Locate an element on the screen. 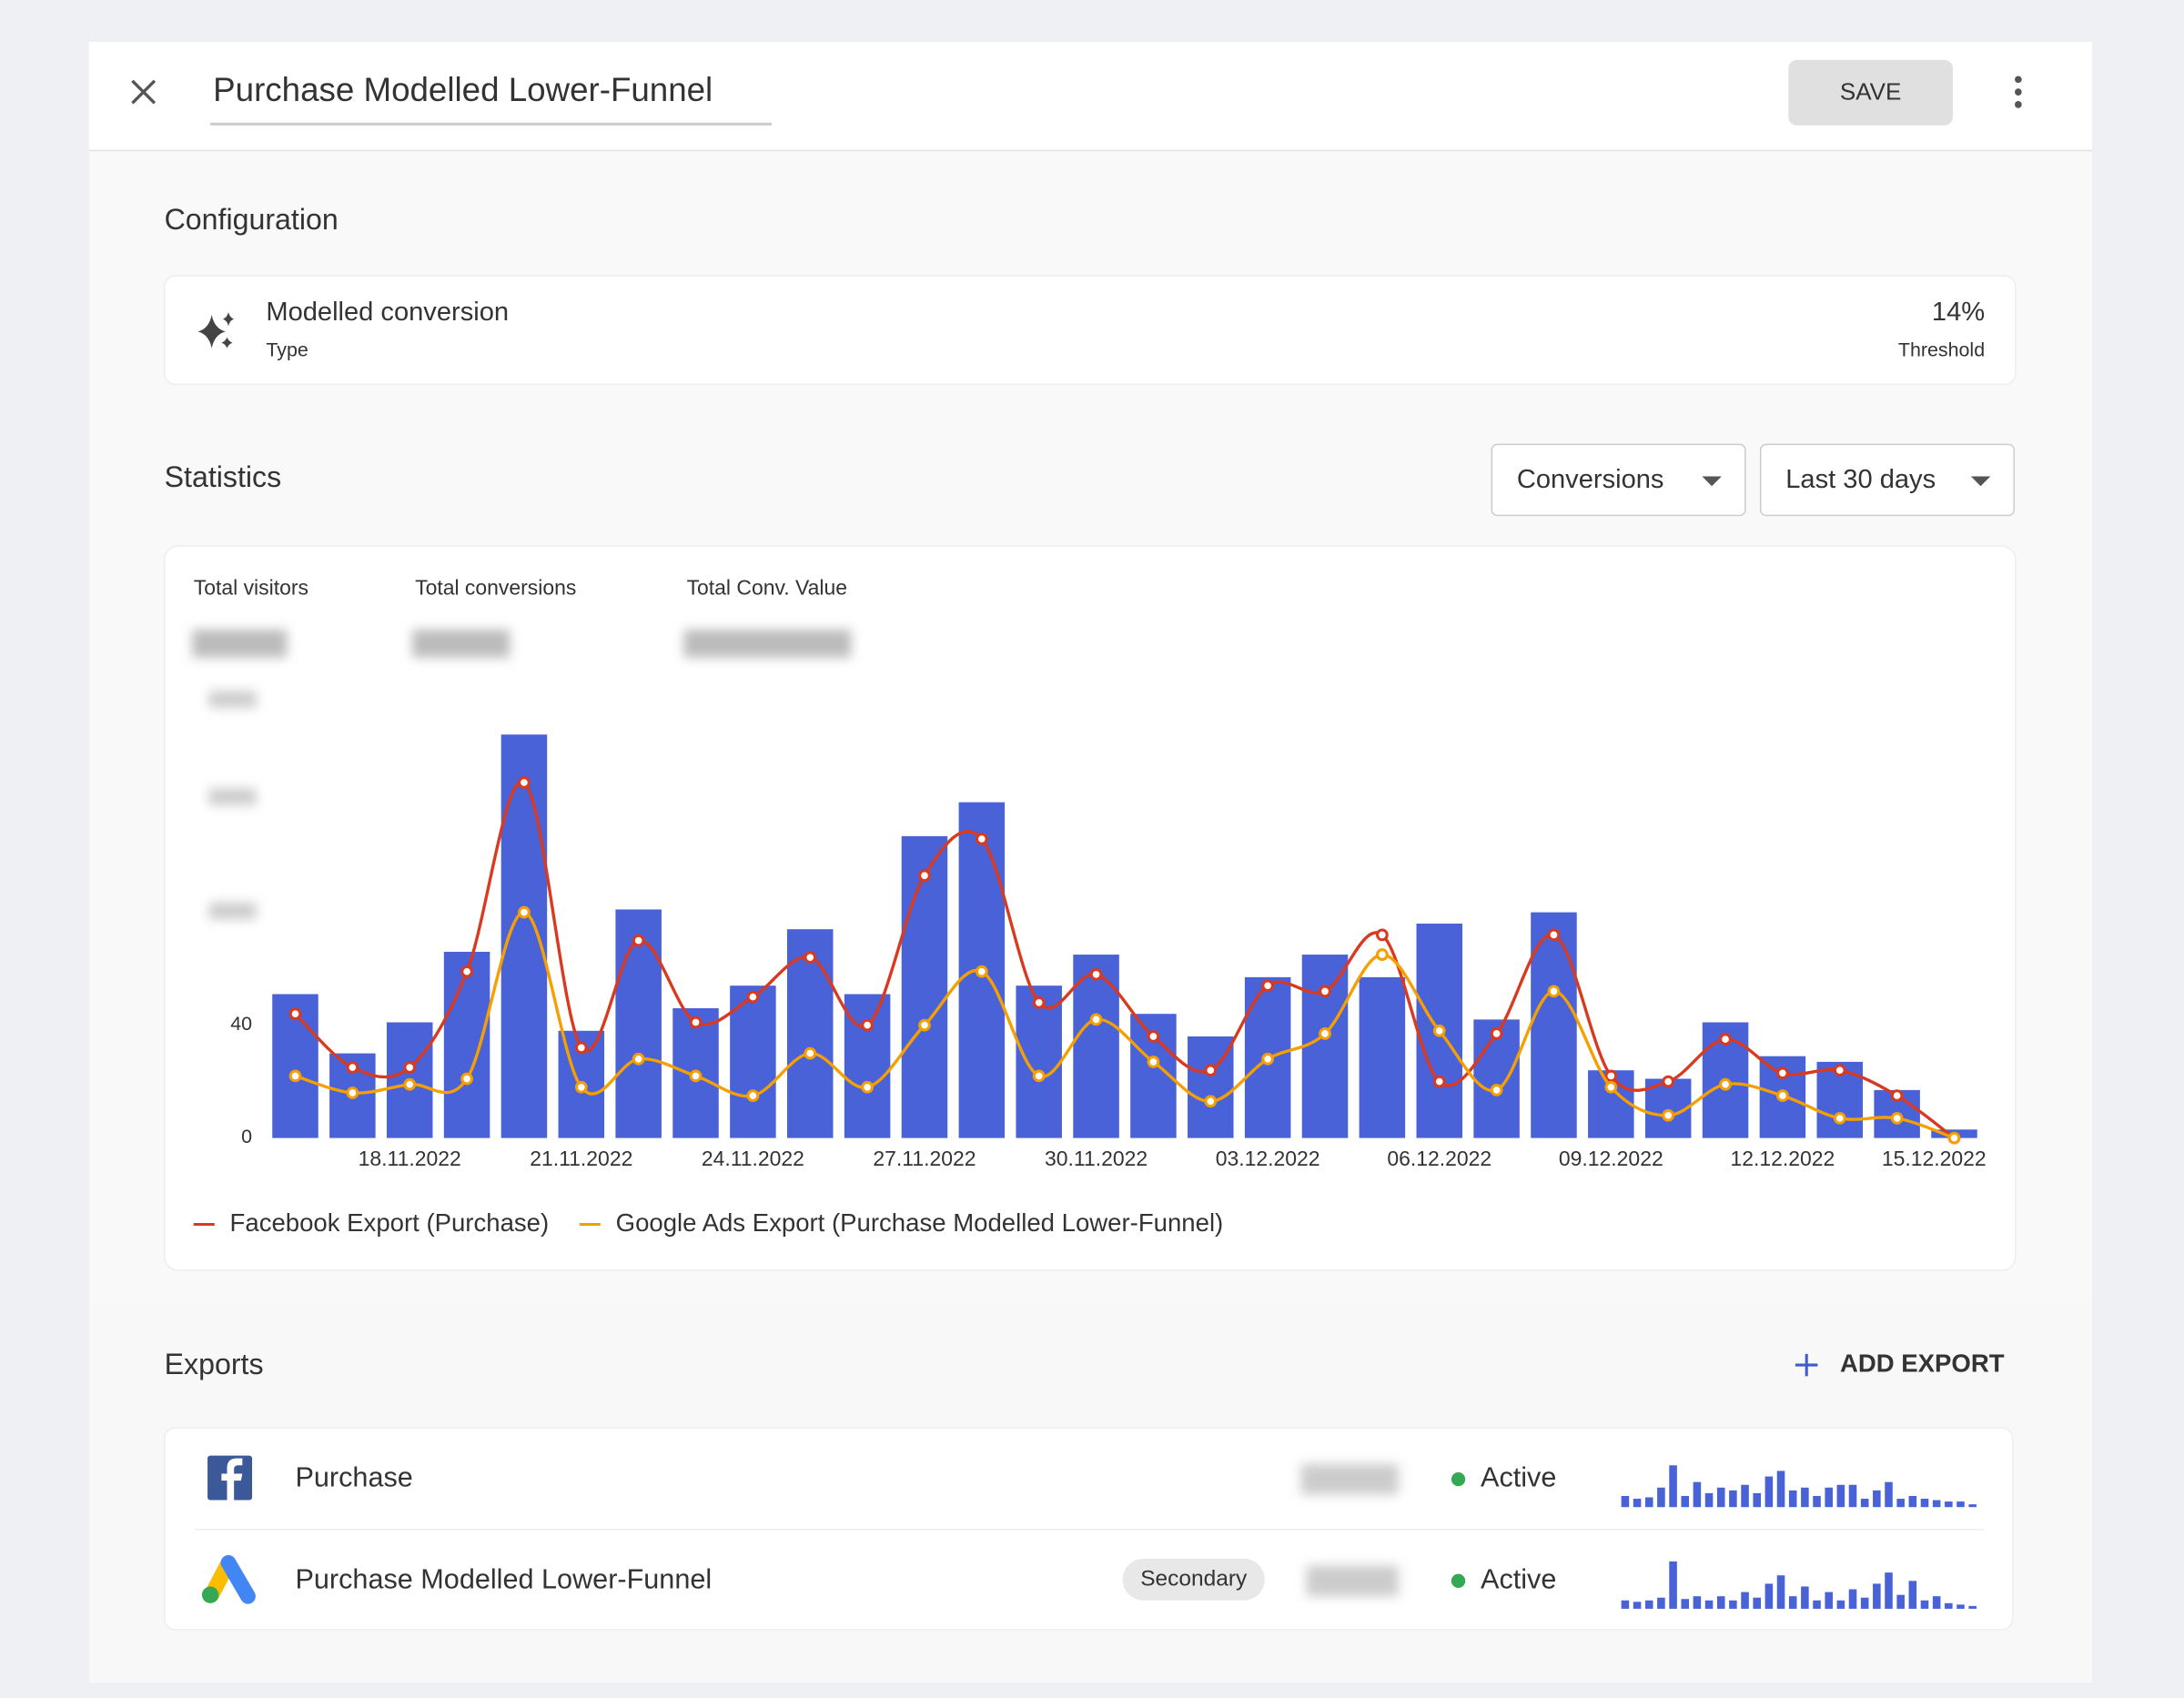 The height and width of the screenshot is (1698, 2184). range-select is located at coordinates (1888, 480).